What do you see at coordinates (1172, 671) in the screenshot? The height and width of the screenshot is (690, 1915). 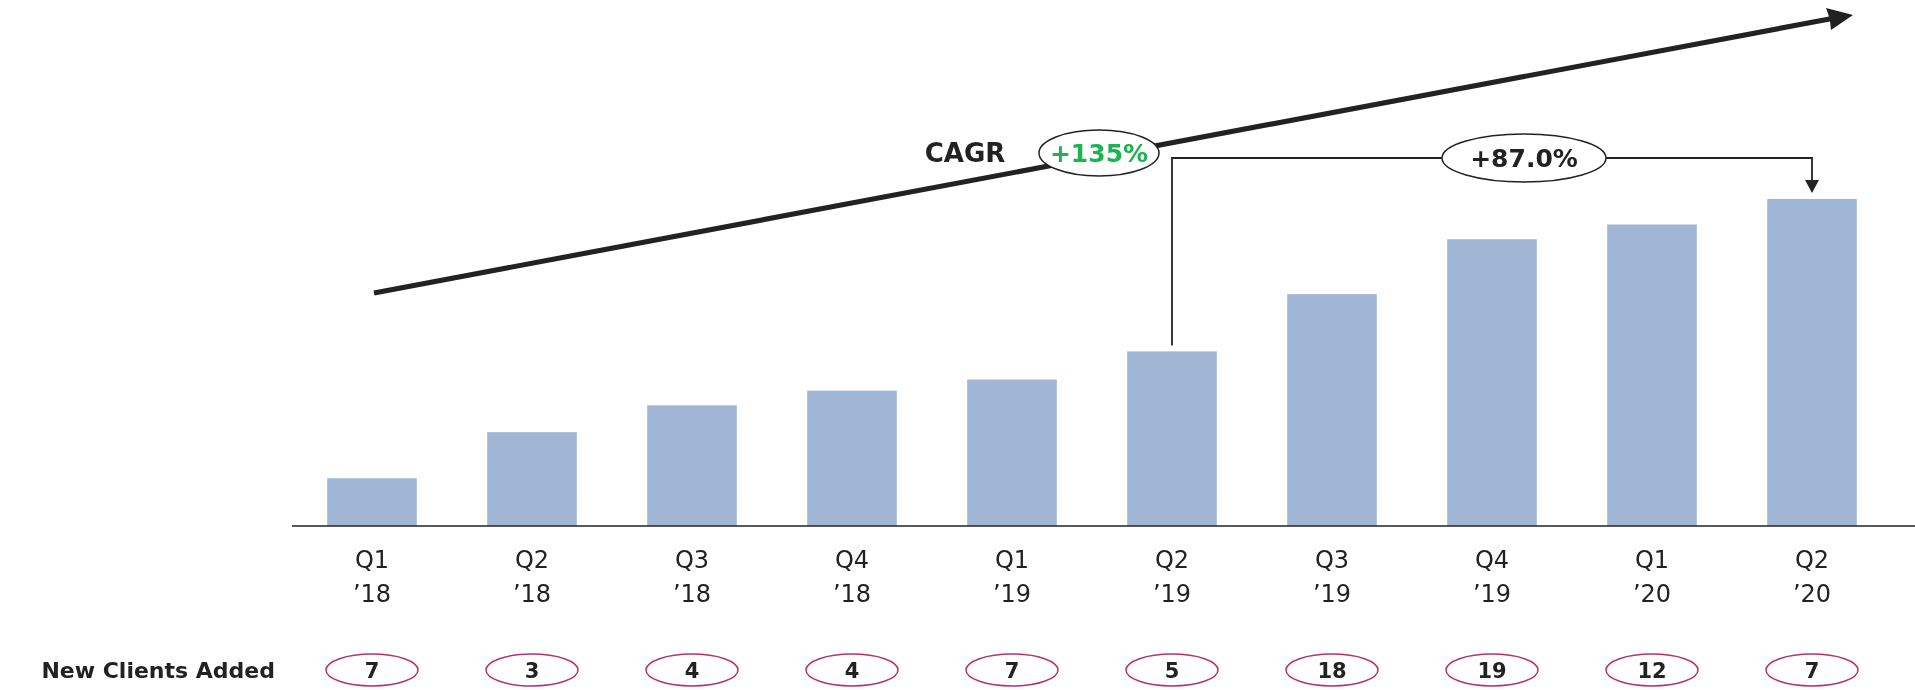 I see `text: 5` at bounding box center [1172, 671].